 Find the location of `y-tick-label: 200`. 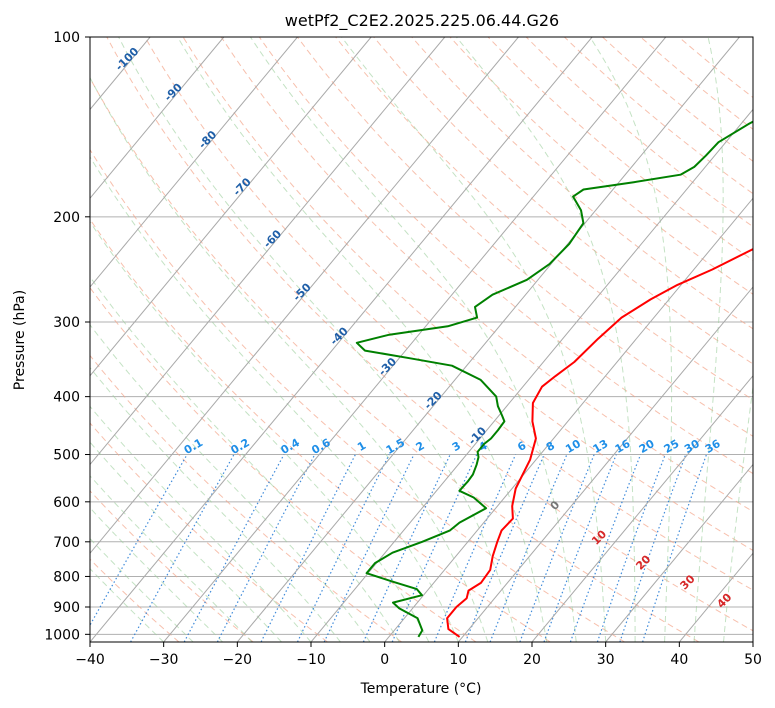

y-tick-label: 200 is located at coordinates (66, 218).